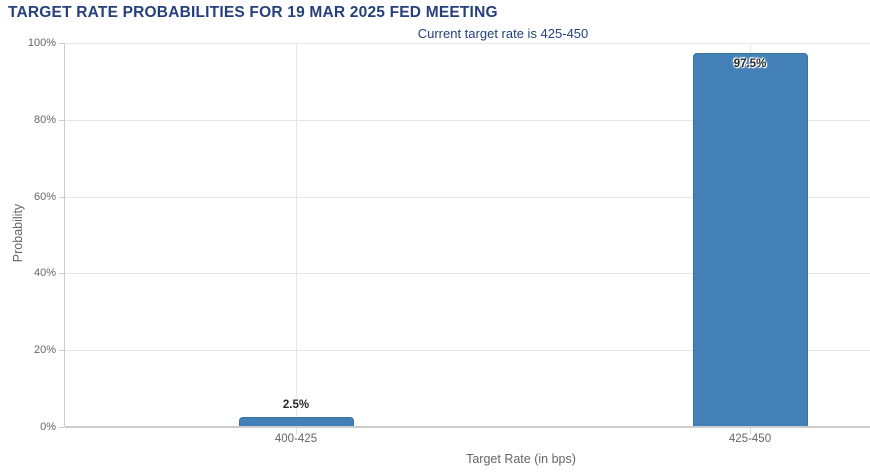 The width and height of the screenshot is (870, 473). I want to click on y-tick-label: 80%, so click(44, 120).